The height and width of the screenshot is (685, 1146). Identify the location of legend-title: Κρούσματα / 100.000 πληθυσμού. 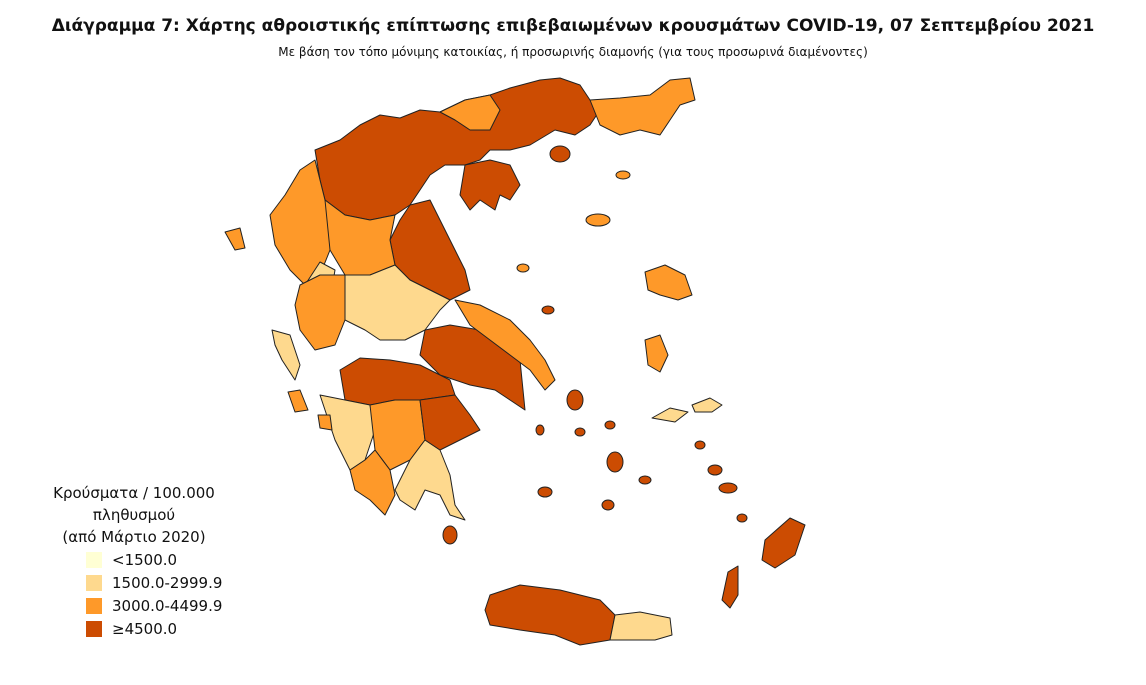
(134, 504).